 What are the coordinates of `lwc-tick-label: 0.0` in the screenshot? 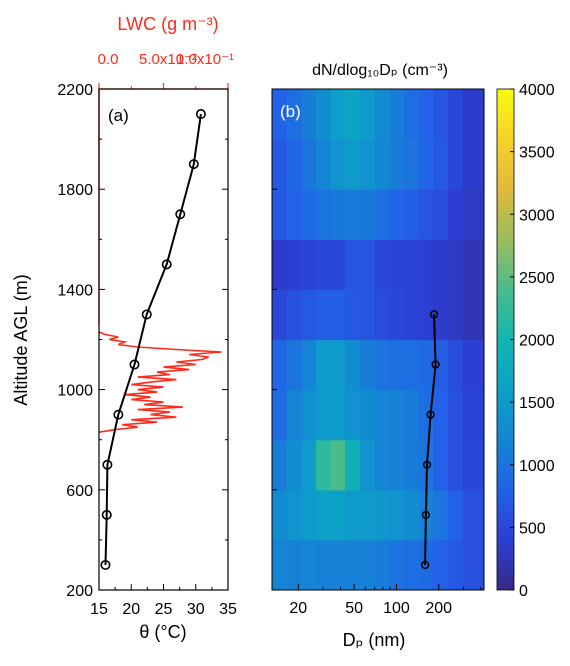 It's located at (108, 59).